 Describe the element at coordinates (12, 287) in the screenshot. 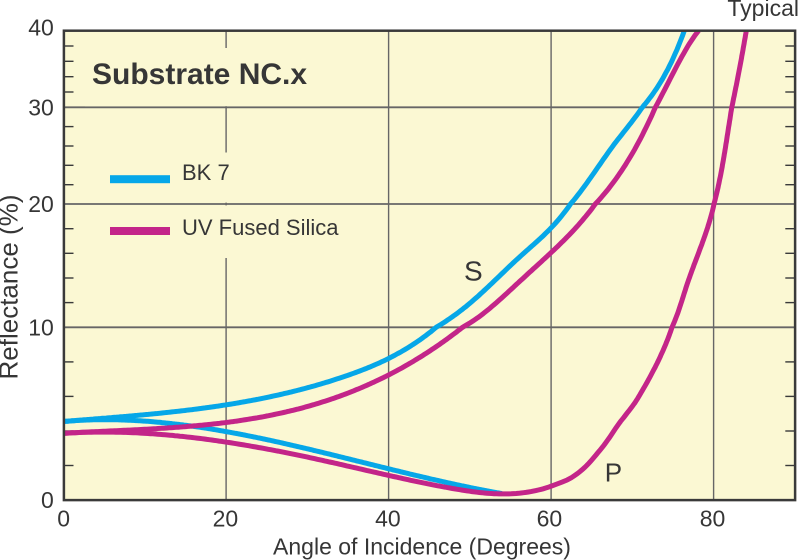

I see `svg-text: Reflectance (%)` at that location.